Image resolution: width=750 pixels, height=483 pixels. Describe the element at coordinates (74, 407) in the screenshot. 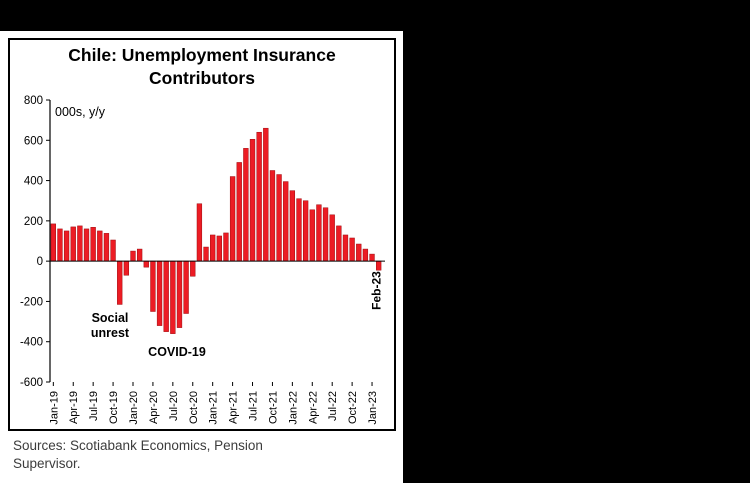

I see `x-tick-label: Apr-19` at that location.